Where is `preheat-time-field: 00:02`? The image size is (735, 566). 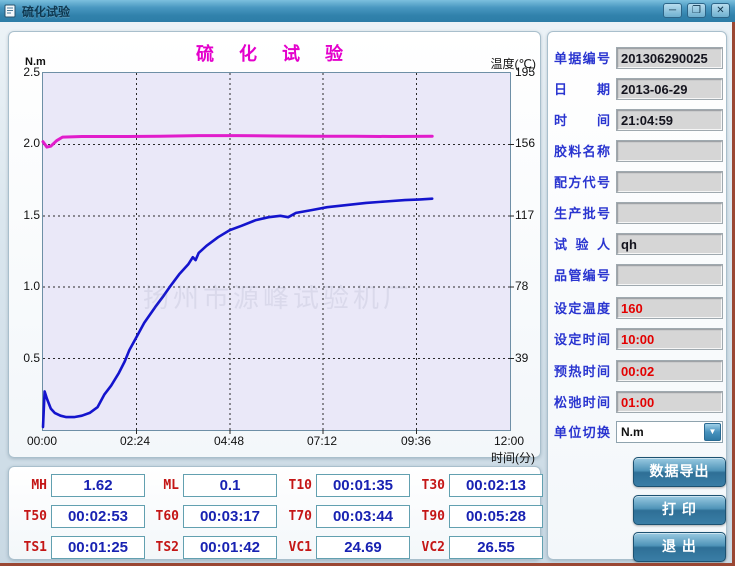 preheat-time-field: 00:02 is located at coordinates (669, 371).